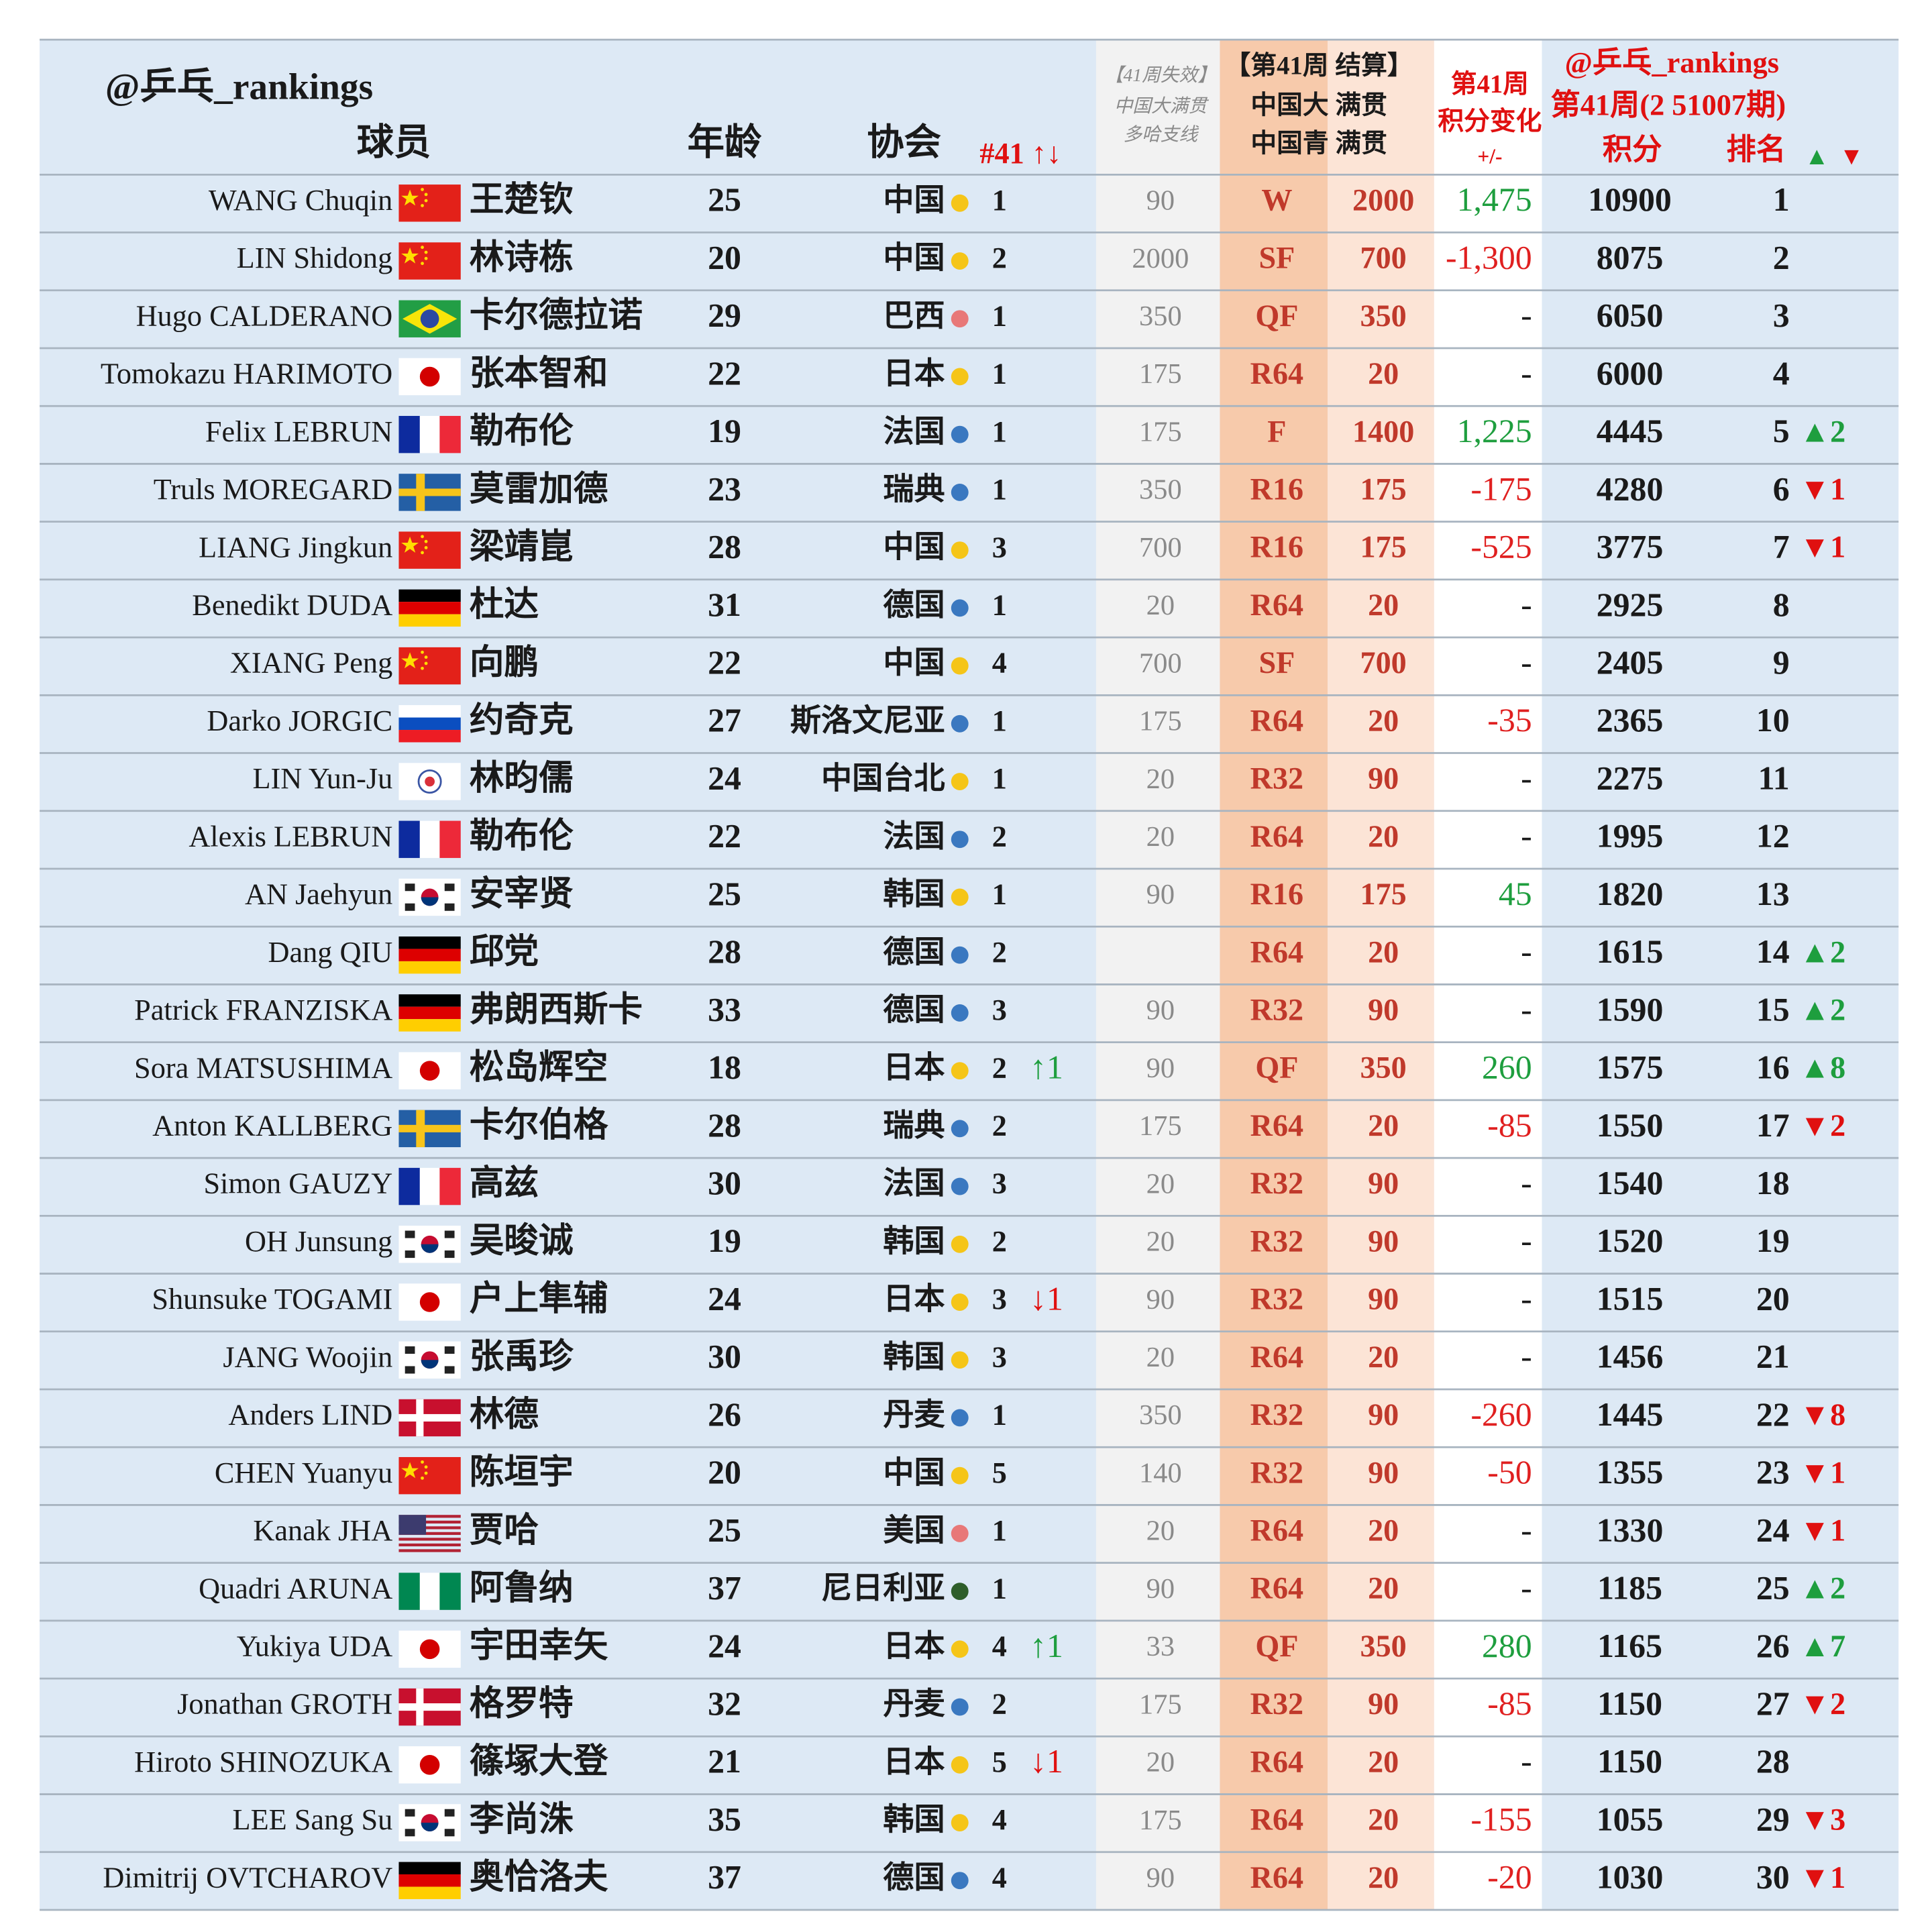 This screenshot has width=1932, height=1926. I want to click on player-zh: 卡尔伯格, so click(539, 1125).